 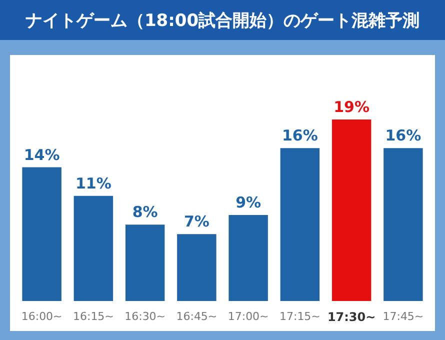 I want to click on data-label: 7%, so click(x=197, y=221).